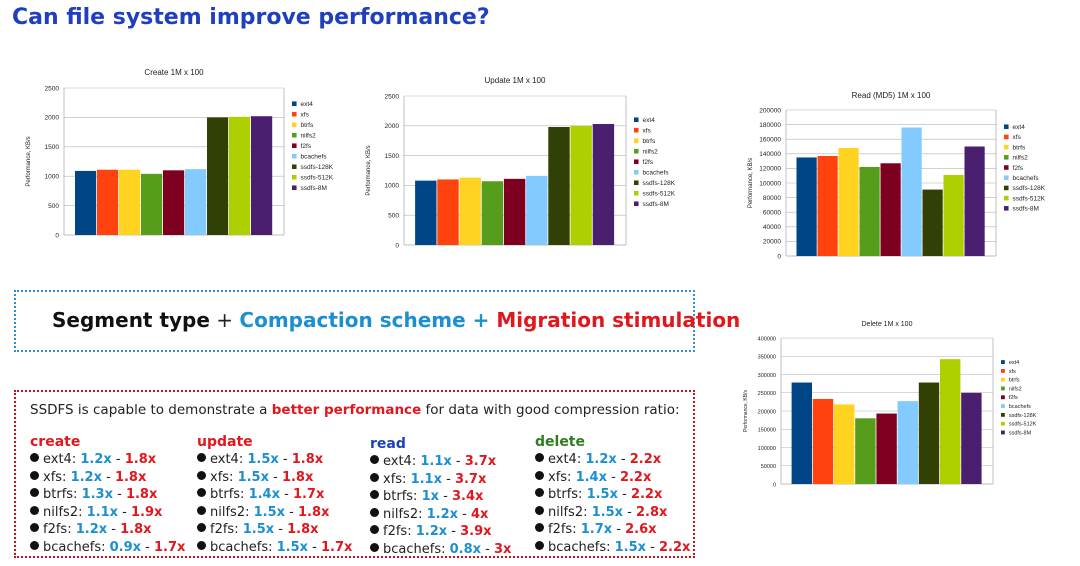  What do you see at coordinates (76, 547) in the screenshot?
I see `fs-name: bcachefs:` at bounding box center [76, 547].